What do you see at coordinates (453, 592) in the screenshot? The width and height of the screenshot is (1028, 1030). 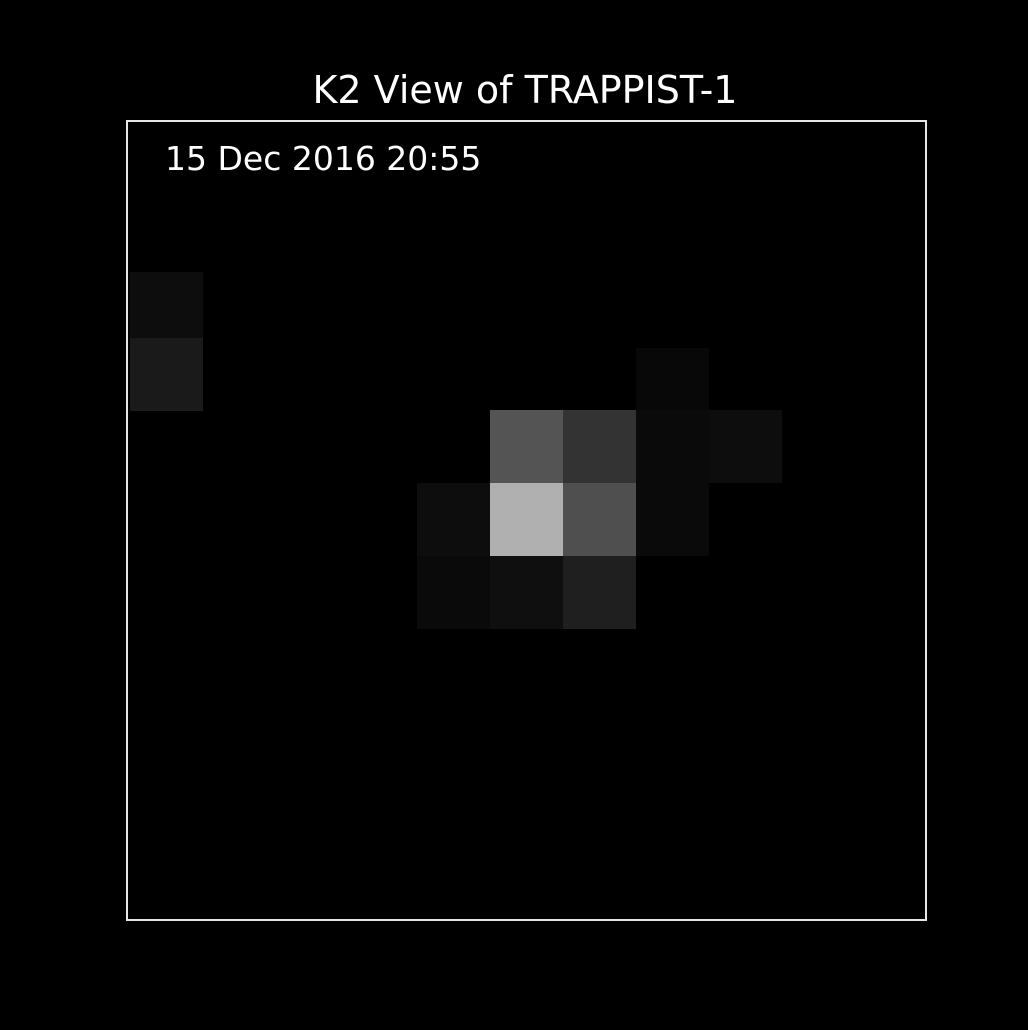 I see `pixel-star-bottom-left` at bounding box center [453, 592].